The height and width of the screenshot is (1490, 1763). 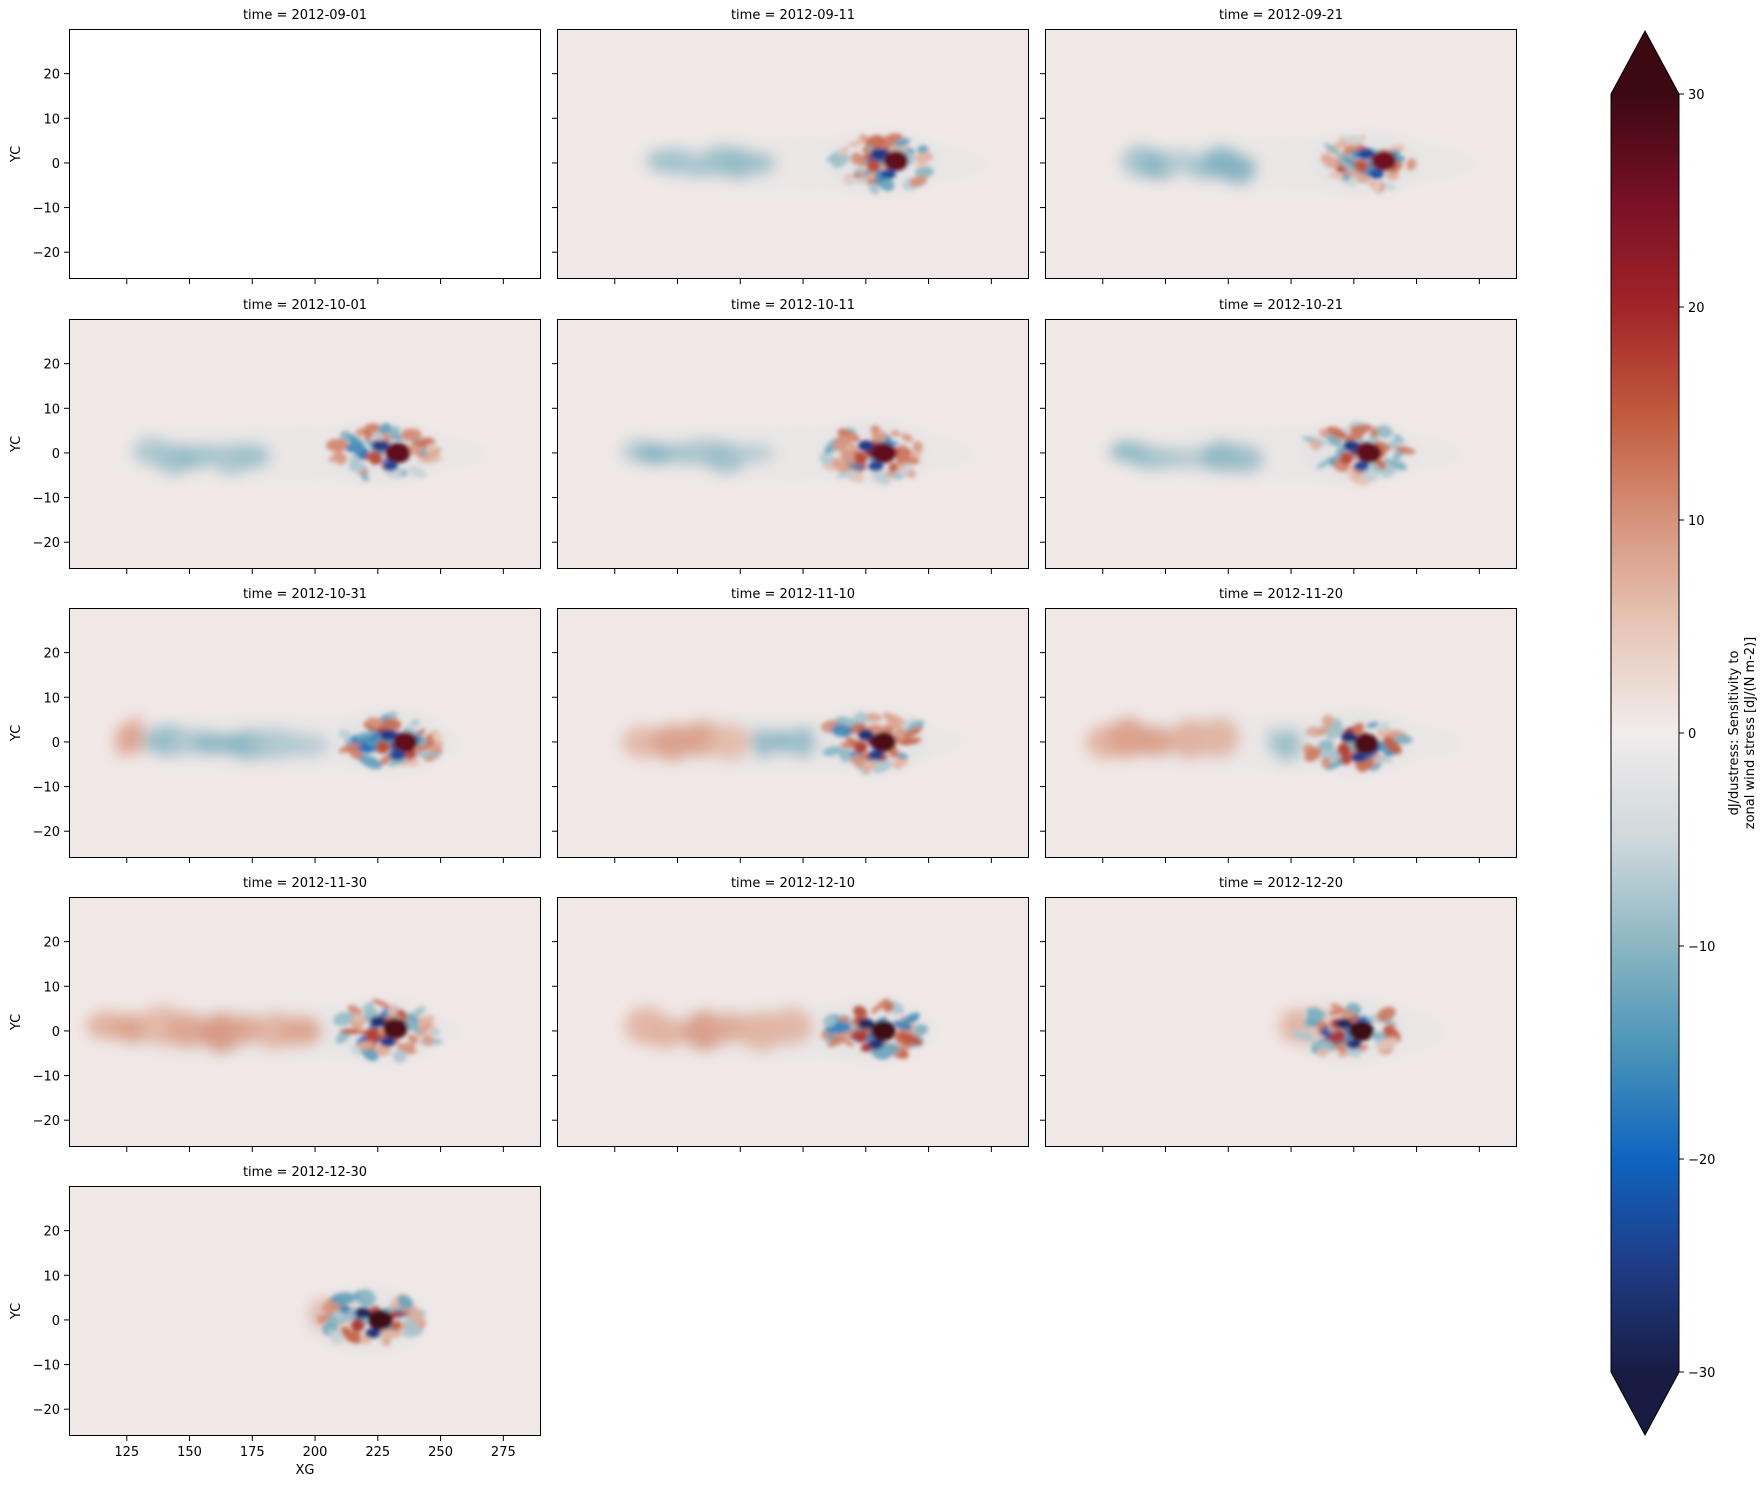 What do you see at coordinates (189, 1452) in the screenshot?
I see `x-tick-label: 150` at bounding box center [189, 1452].